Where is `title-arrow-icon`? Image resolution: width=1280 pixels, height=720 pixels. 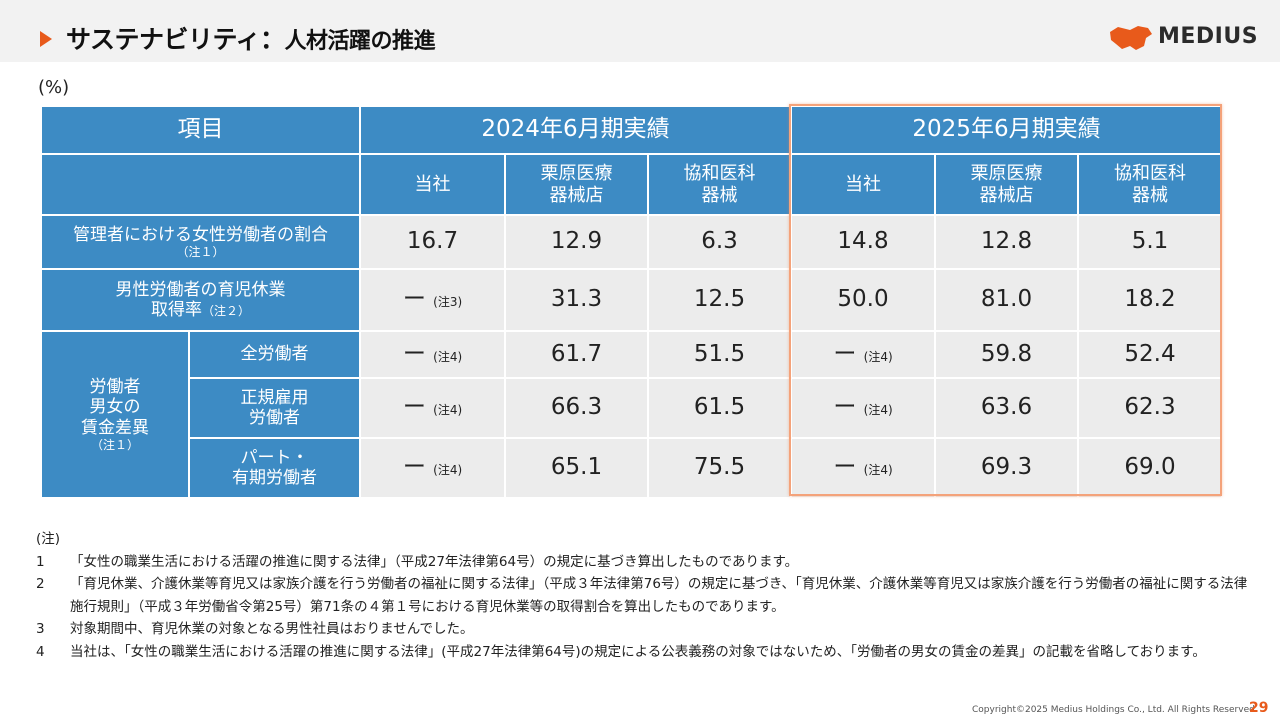
title-arrow-icon is located at coordinates (46, 39).